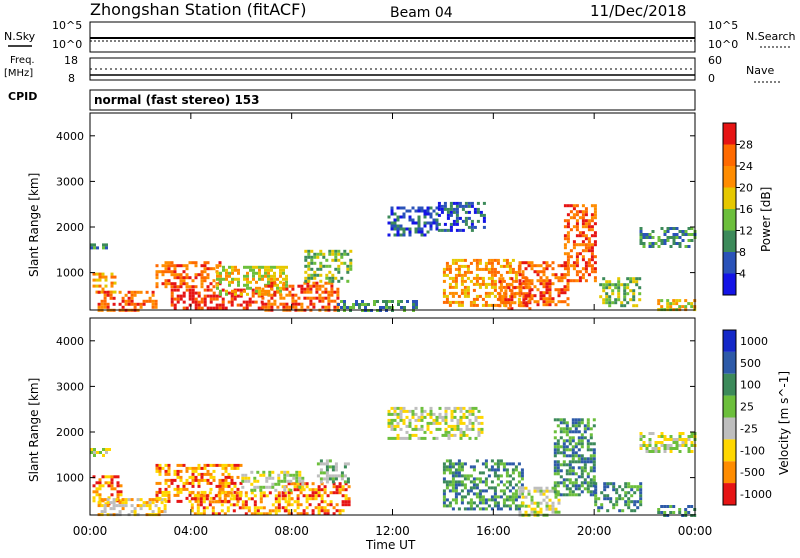 Image resolution: width=800 pixels, height=558 pixels. What do you see at coordinates (668, 237) in the screenshot?
I see `scatter-region` at bounding box center [668, 237].